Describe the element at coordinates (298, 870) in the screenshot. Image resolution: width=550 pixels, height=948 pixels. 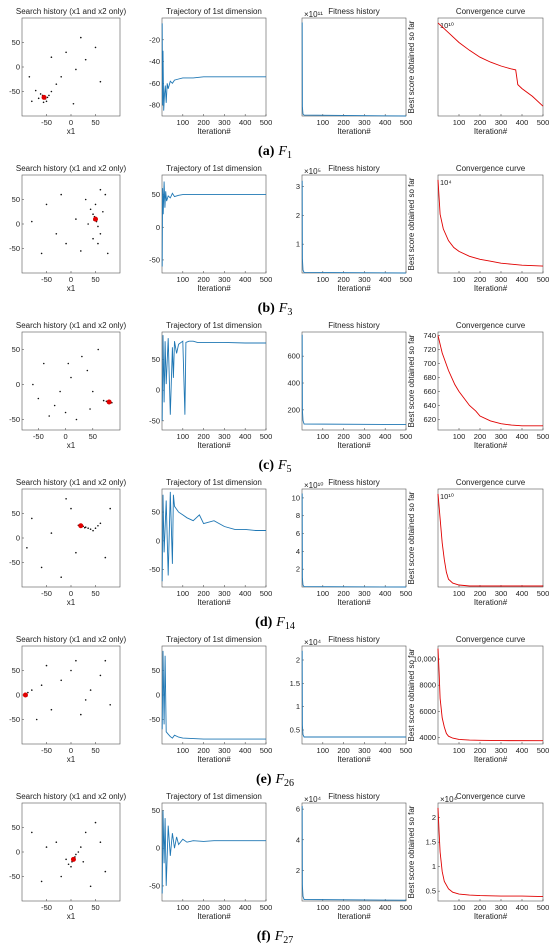
I see `y-tick-label: 2` at that location.